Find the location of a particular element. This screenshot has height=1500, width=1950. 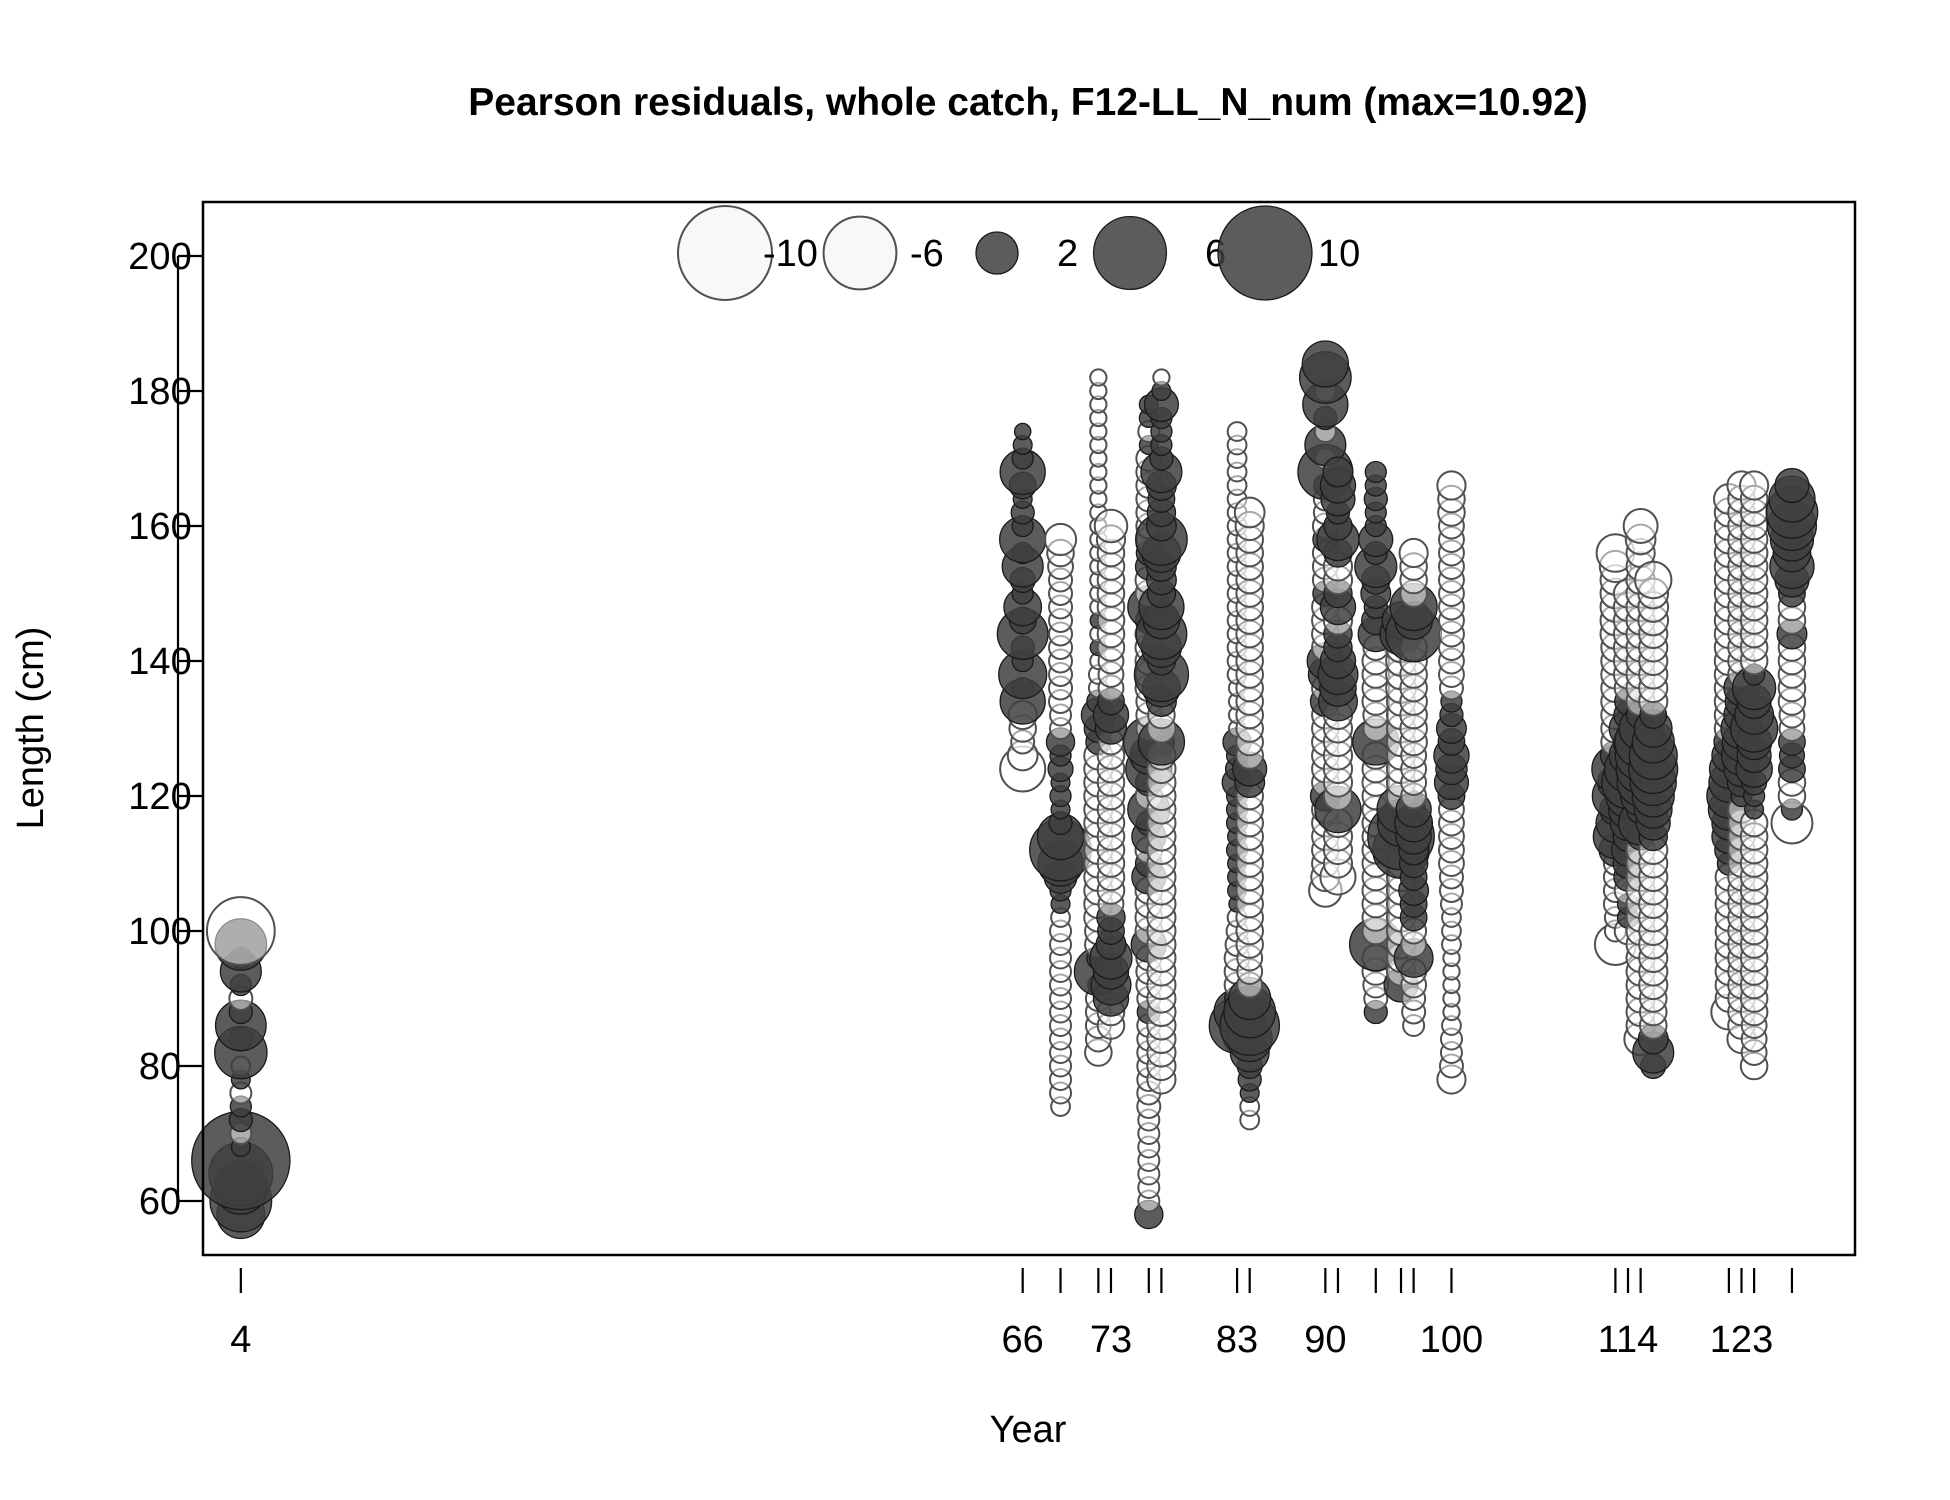

x-tick-label: 90 is located at coordinates (1325, 1340).